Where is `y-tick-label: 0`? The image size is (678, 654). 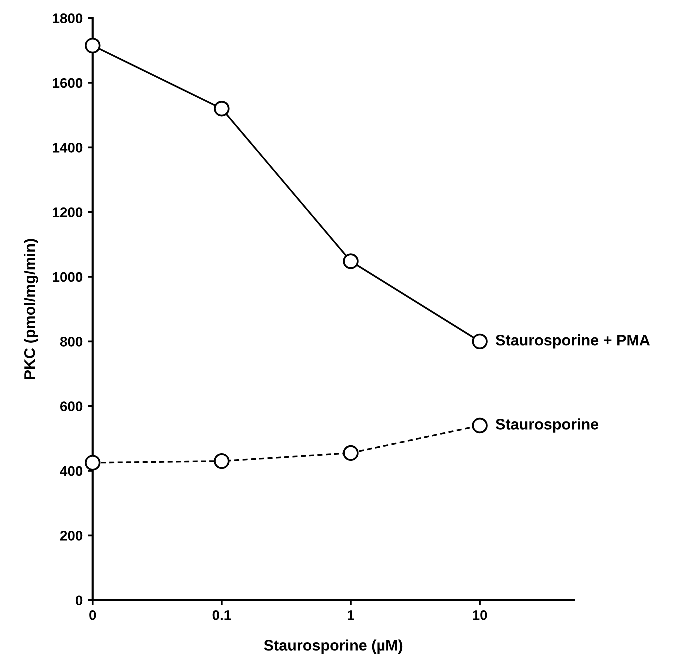
y-tick-label: 0 is located at coordinates (79, 601).